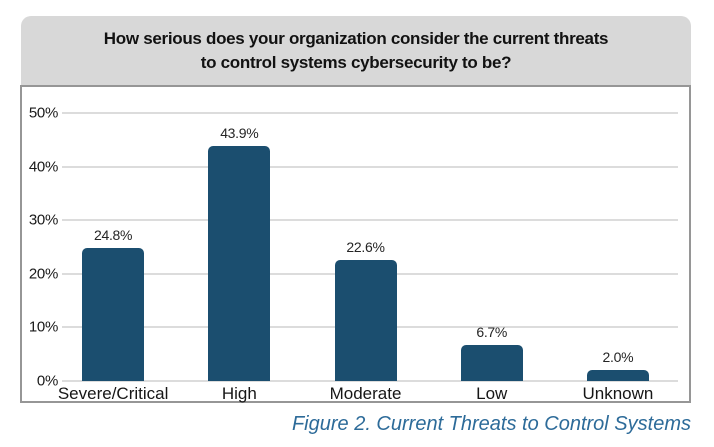 Image resolution: width=714 pixels, height=447 pixels. I want to click on y-tick-label: 40%, so click(43, 167).